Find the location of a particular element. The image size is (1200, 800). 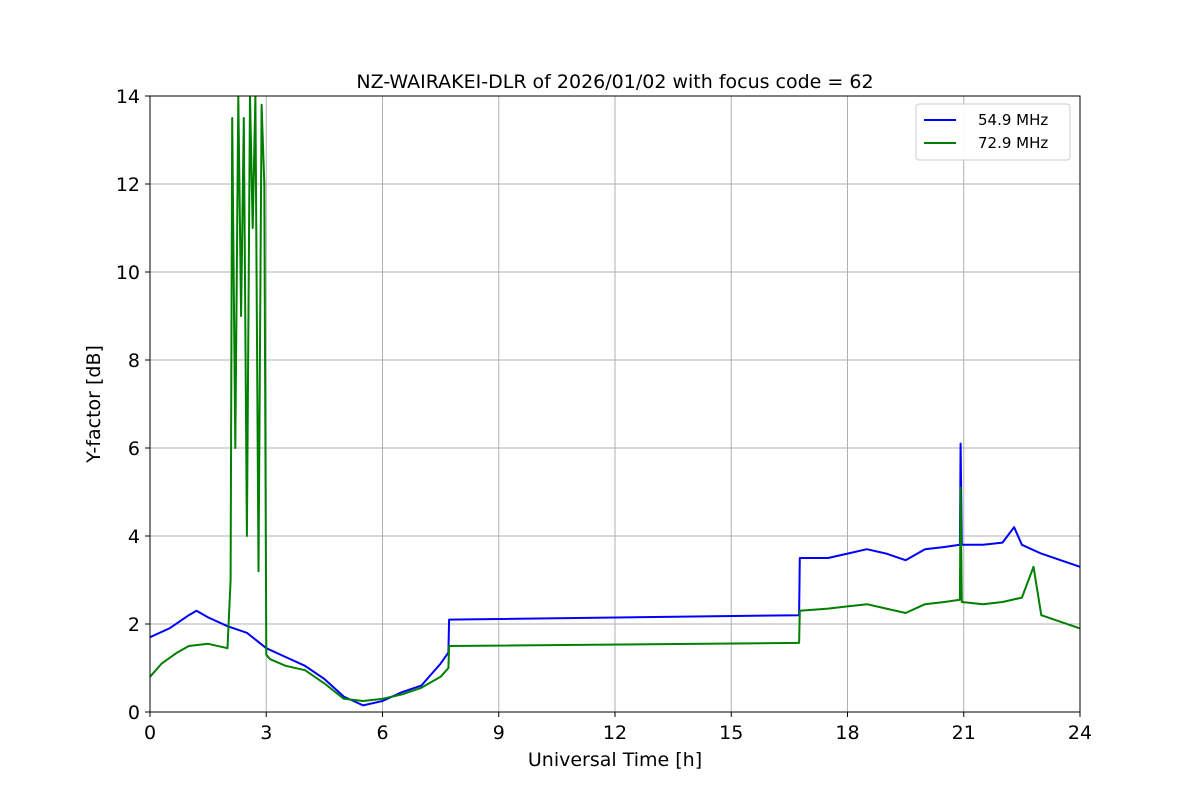

legend-label-1: 72.9 MHz is located at coordinates (1013, 143).